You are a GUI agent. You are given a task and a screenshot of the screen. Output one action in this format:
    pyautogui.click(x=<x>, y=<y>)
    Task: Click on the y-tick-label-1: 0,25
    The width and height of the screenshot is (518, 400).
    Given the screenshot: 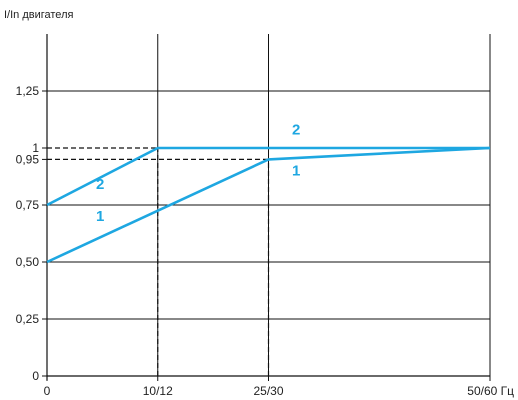 What is the action you would take?
    pyautogui.click(x=28, y=319)
    